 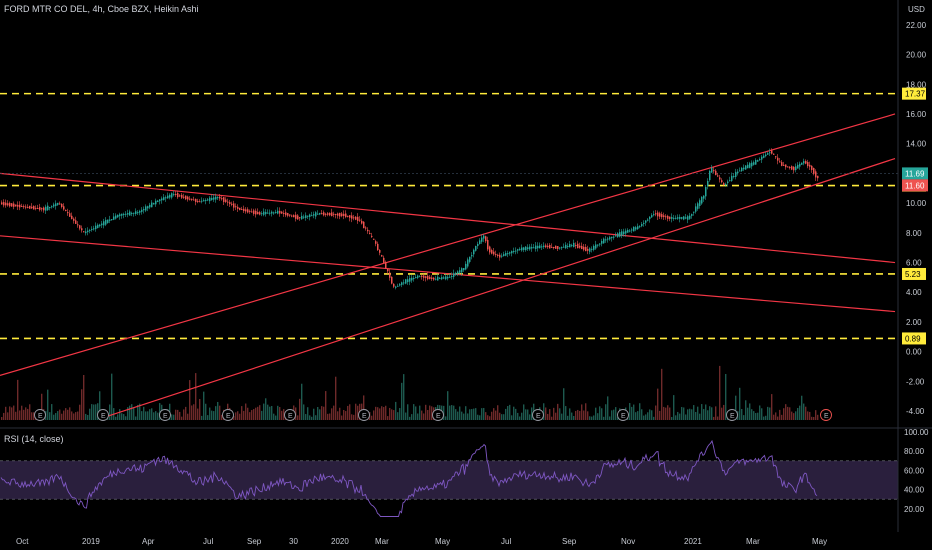 What do you see at coordinates (916, 471) in the screenshot?
I see `rsi-axis: 100.00 80.00 60.00 40.00 20.00` at bounding box center [916, 471].